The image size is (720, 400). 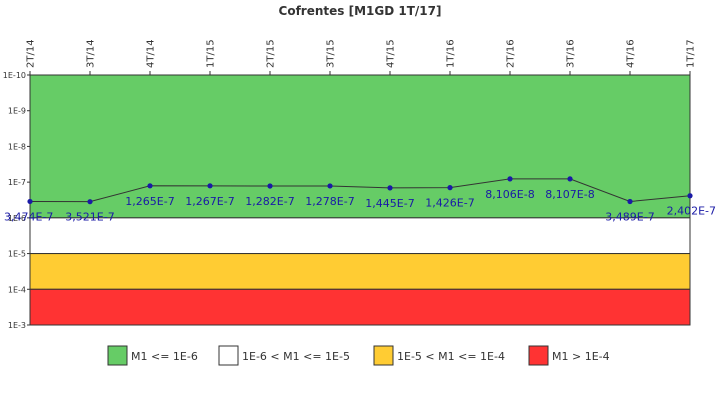 What do you see at coordinates (391, 53) in the screenshot?
I see `x-tick-label: 4T/15` at bounding box center [391, 53].